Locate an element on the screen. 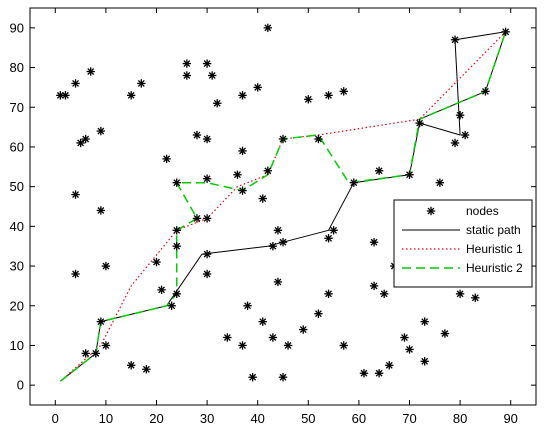 The width and height of the screenshot is (550, 439). x-tick-label: 70 is located at coordinates (409, 418).